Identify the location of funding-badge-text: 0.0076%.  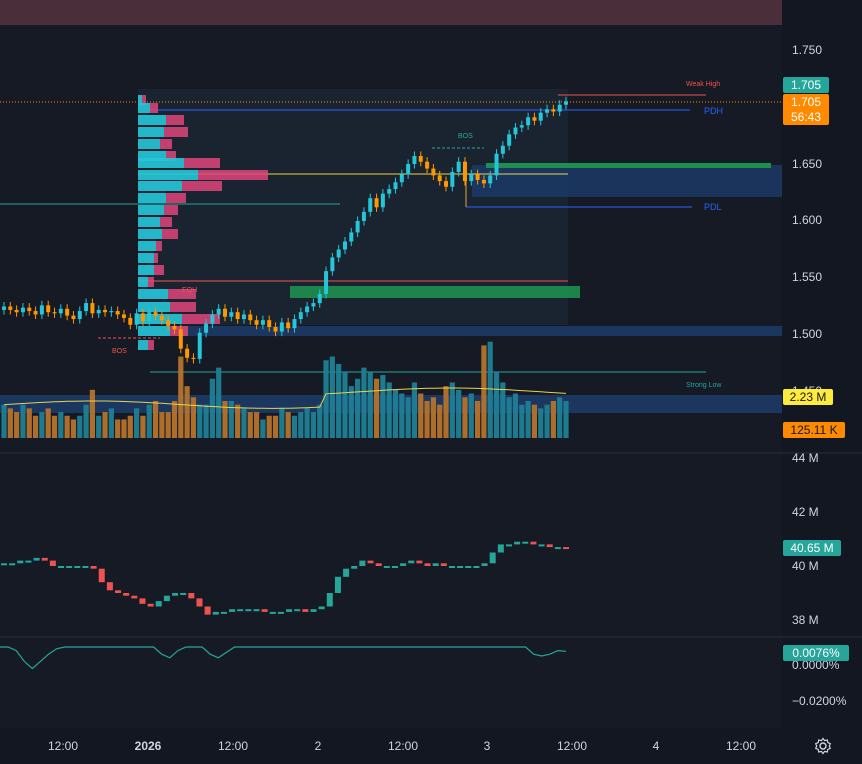
(816, 653).